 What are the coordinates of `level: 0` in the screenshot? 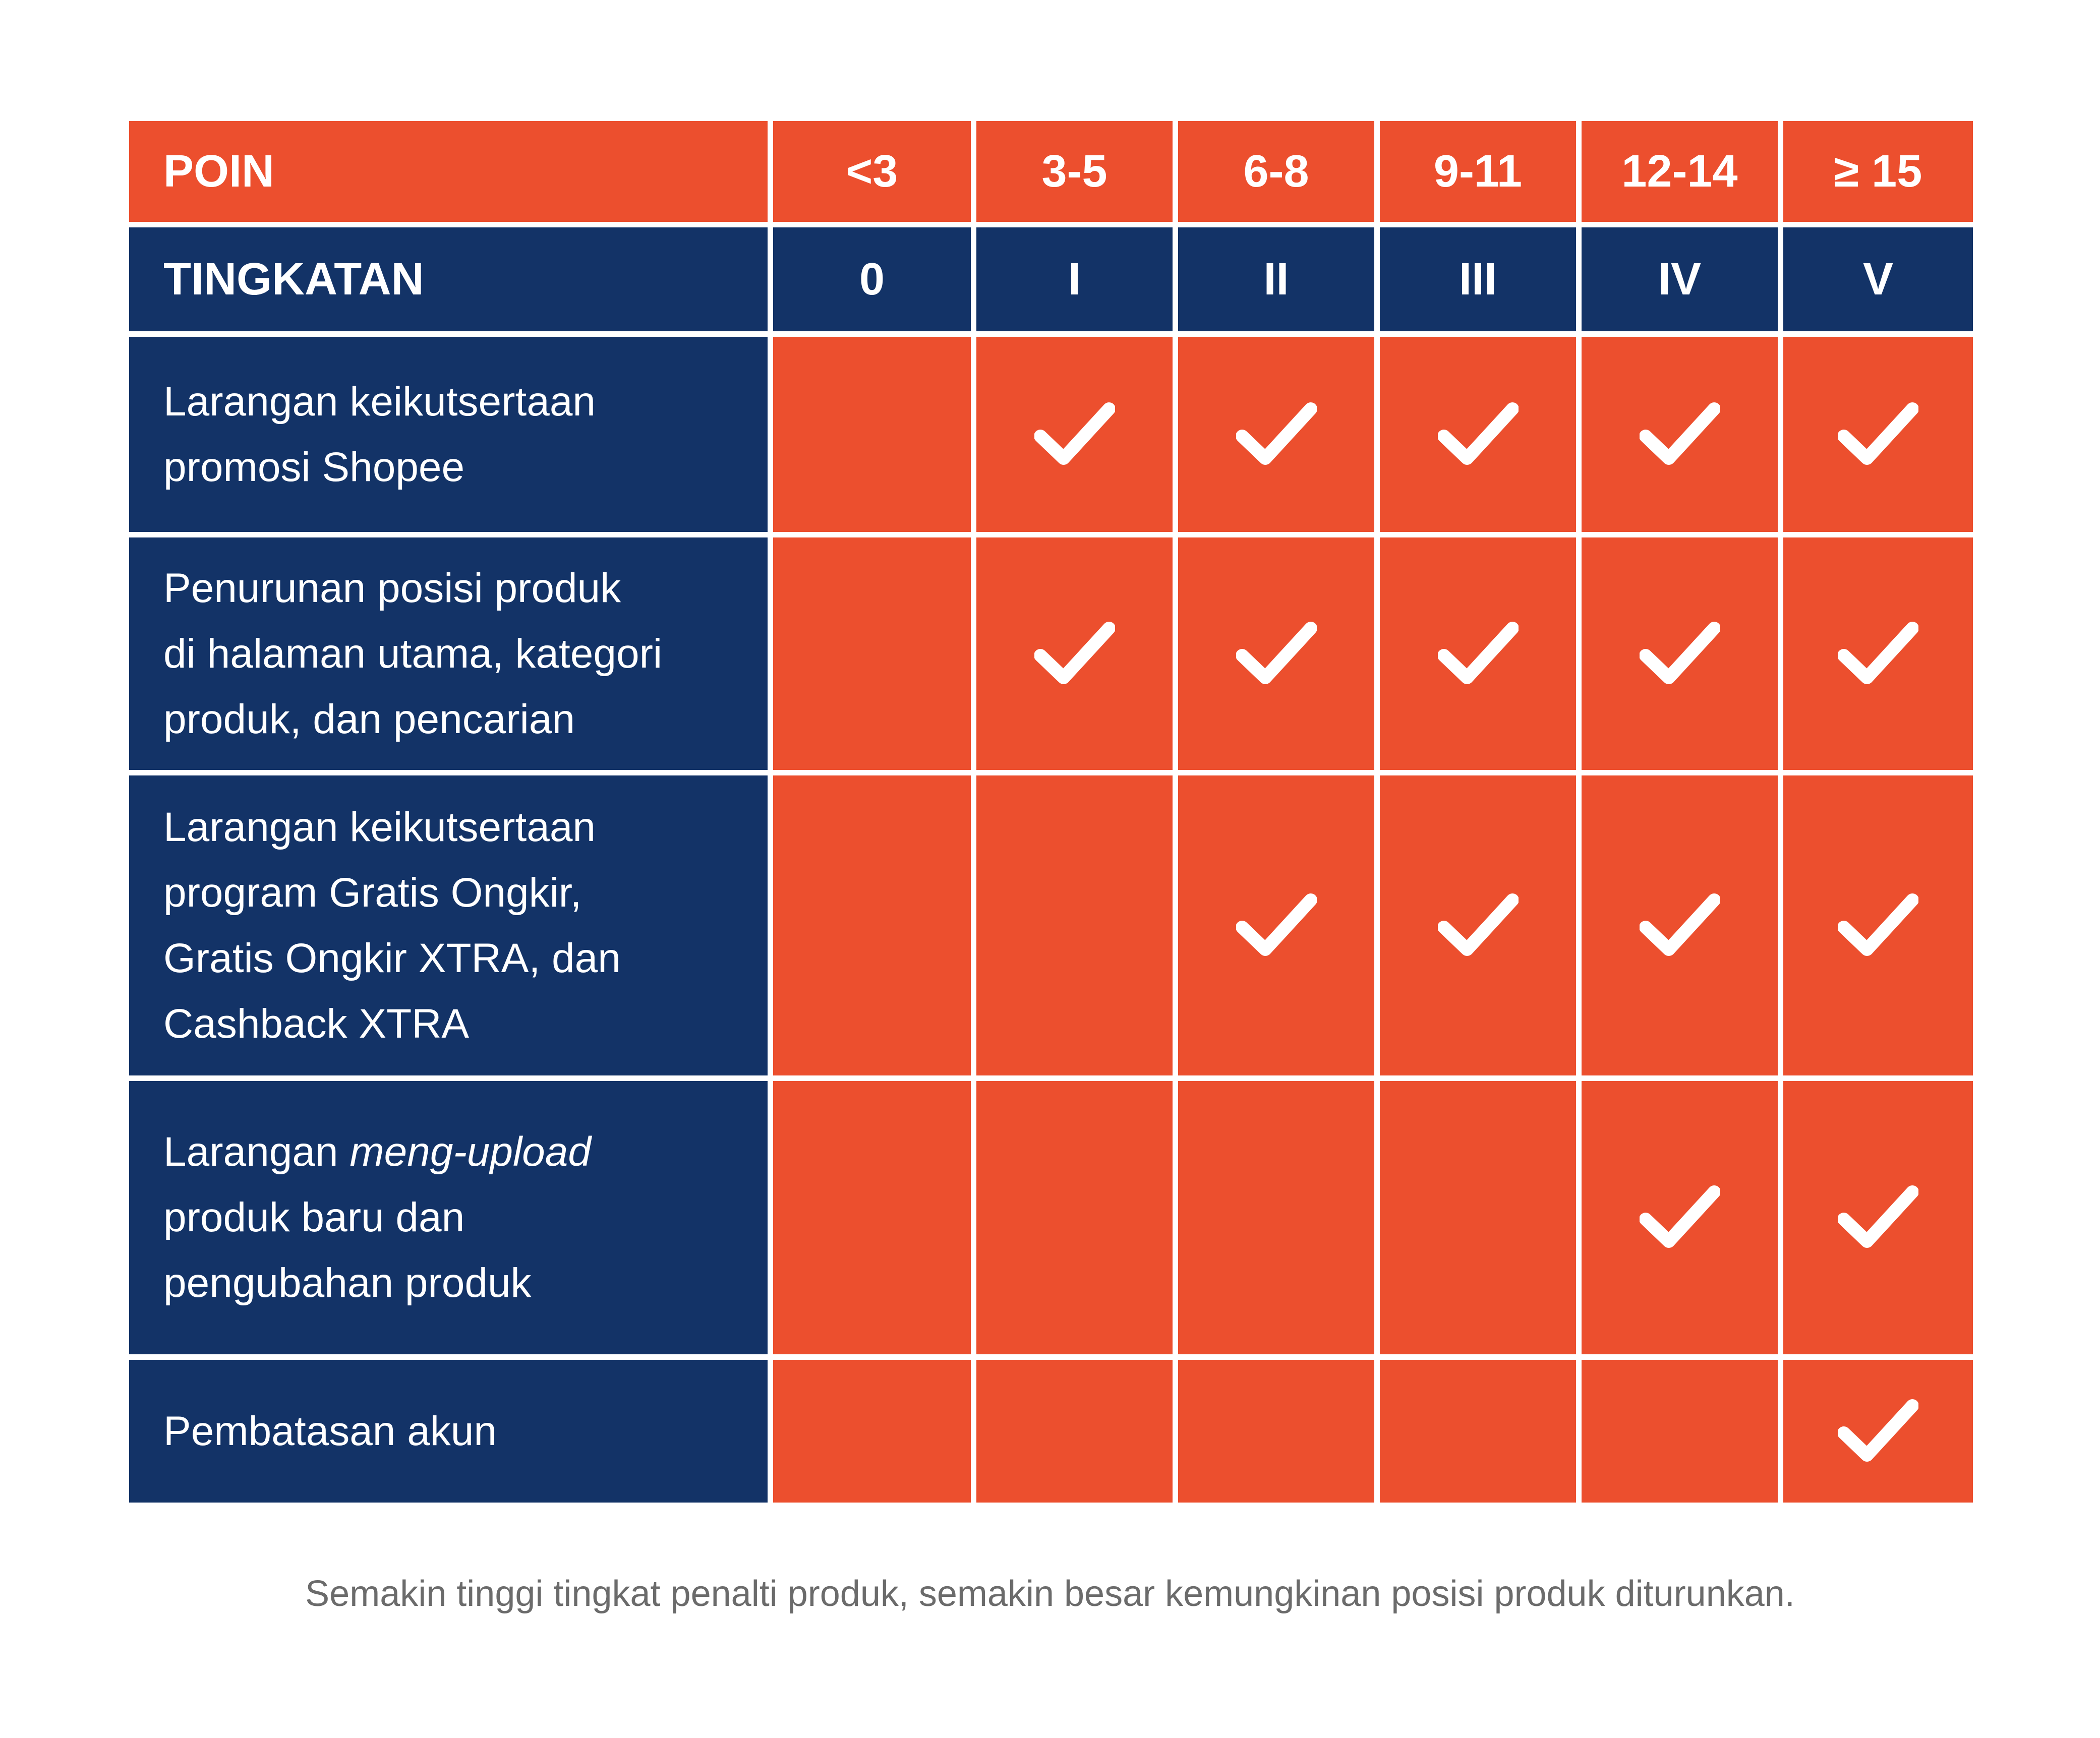 It's located at (872, 279).